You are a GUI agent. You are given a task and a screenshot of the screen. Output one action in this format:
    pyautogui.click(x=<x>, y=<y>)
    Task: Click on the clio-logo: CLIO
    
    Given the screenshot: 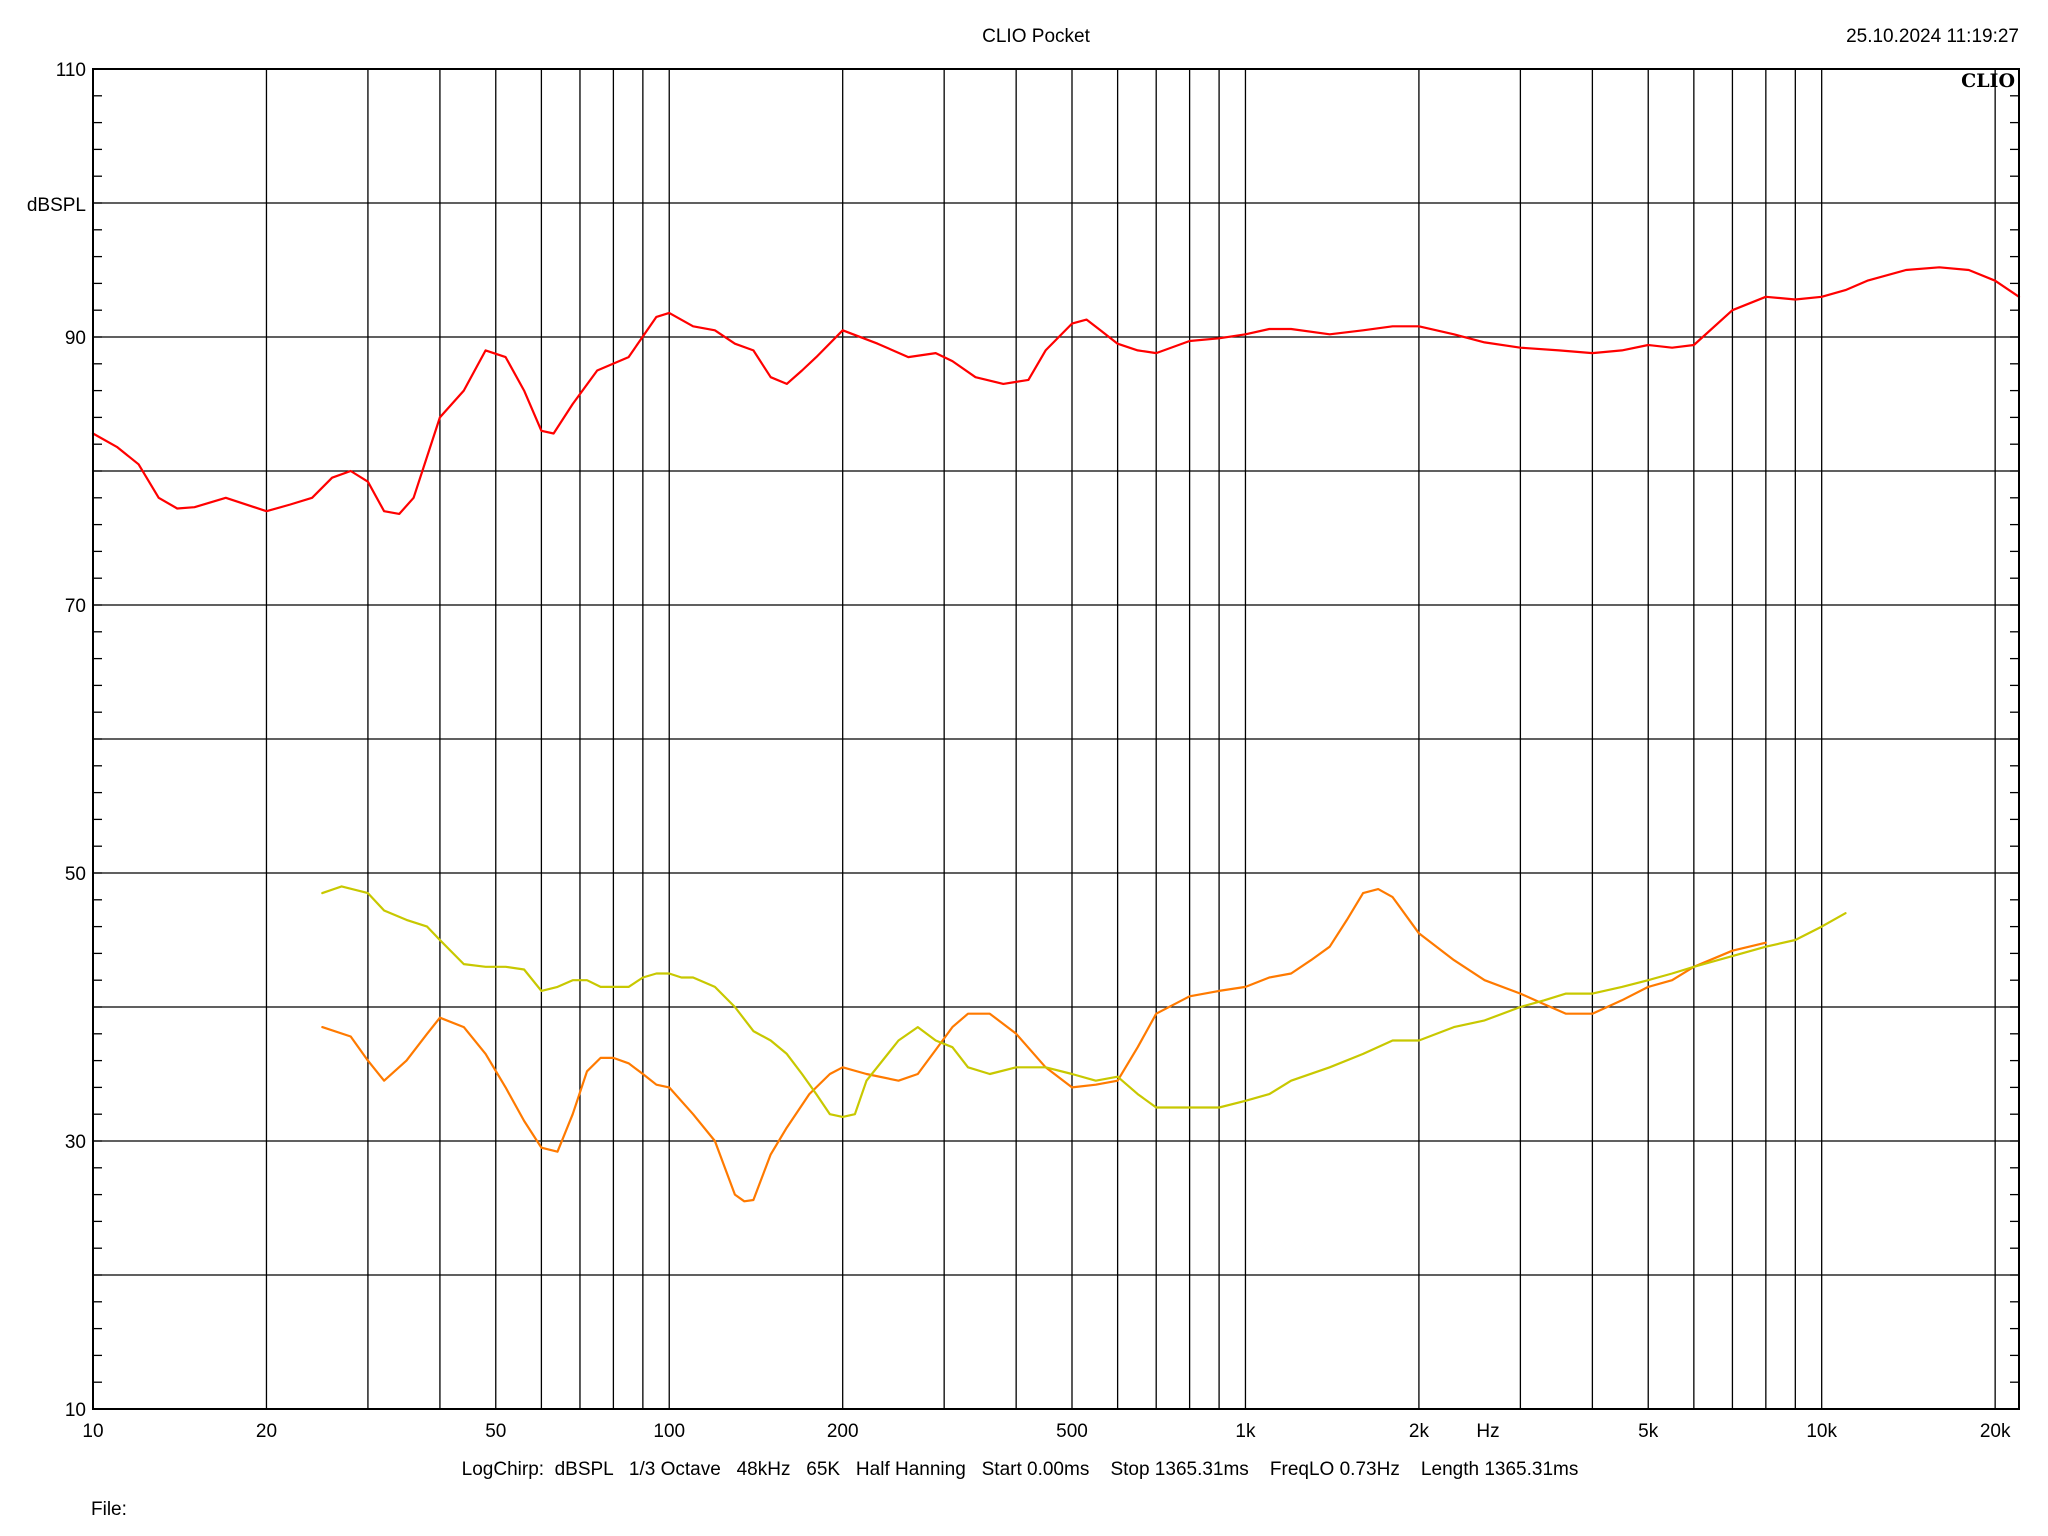 What is the action you would take?
    pyautogui.click(x=1988, y=81)
    